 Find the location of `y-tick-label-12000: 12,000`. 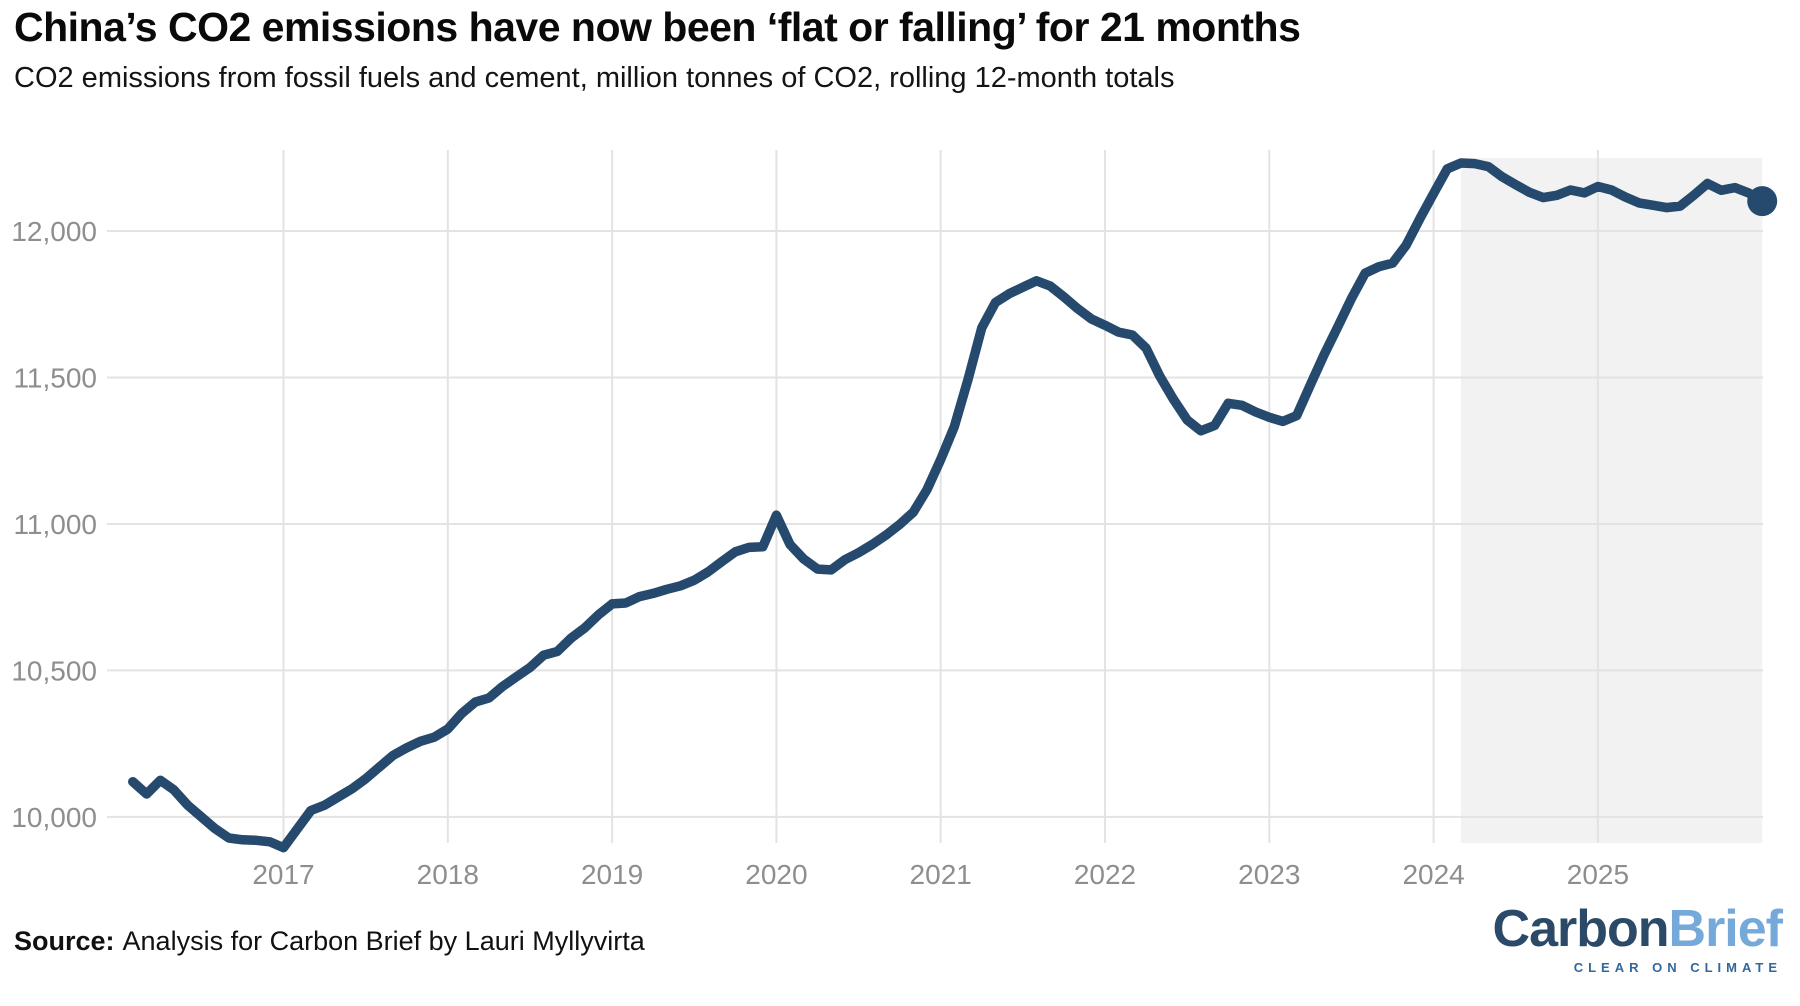

y-tick-label-12000: 12,000 is located at coordinates (54, 231).